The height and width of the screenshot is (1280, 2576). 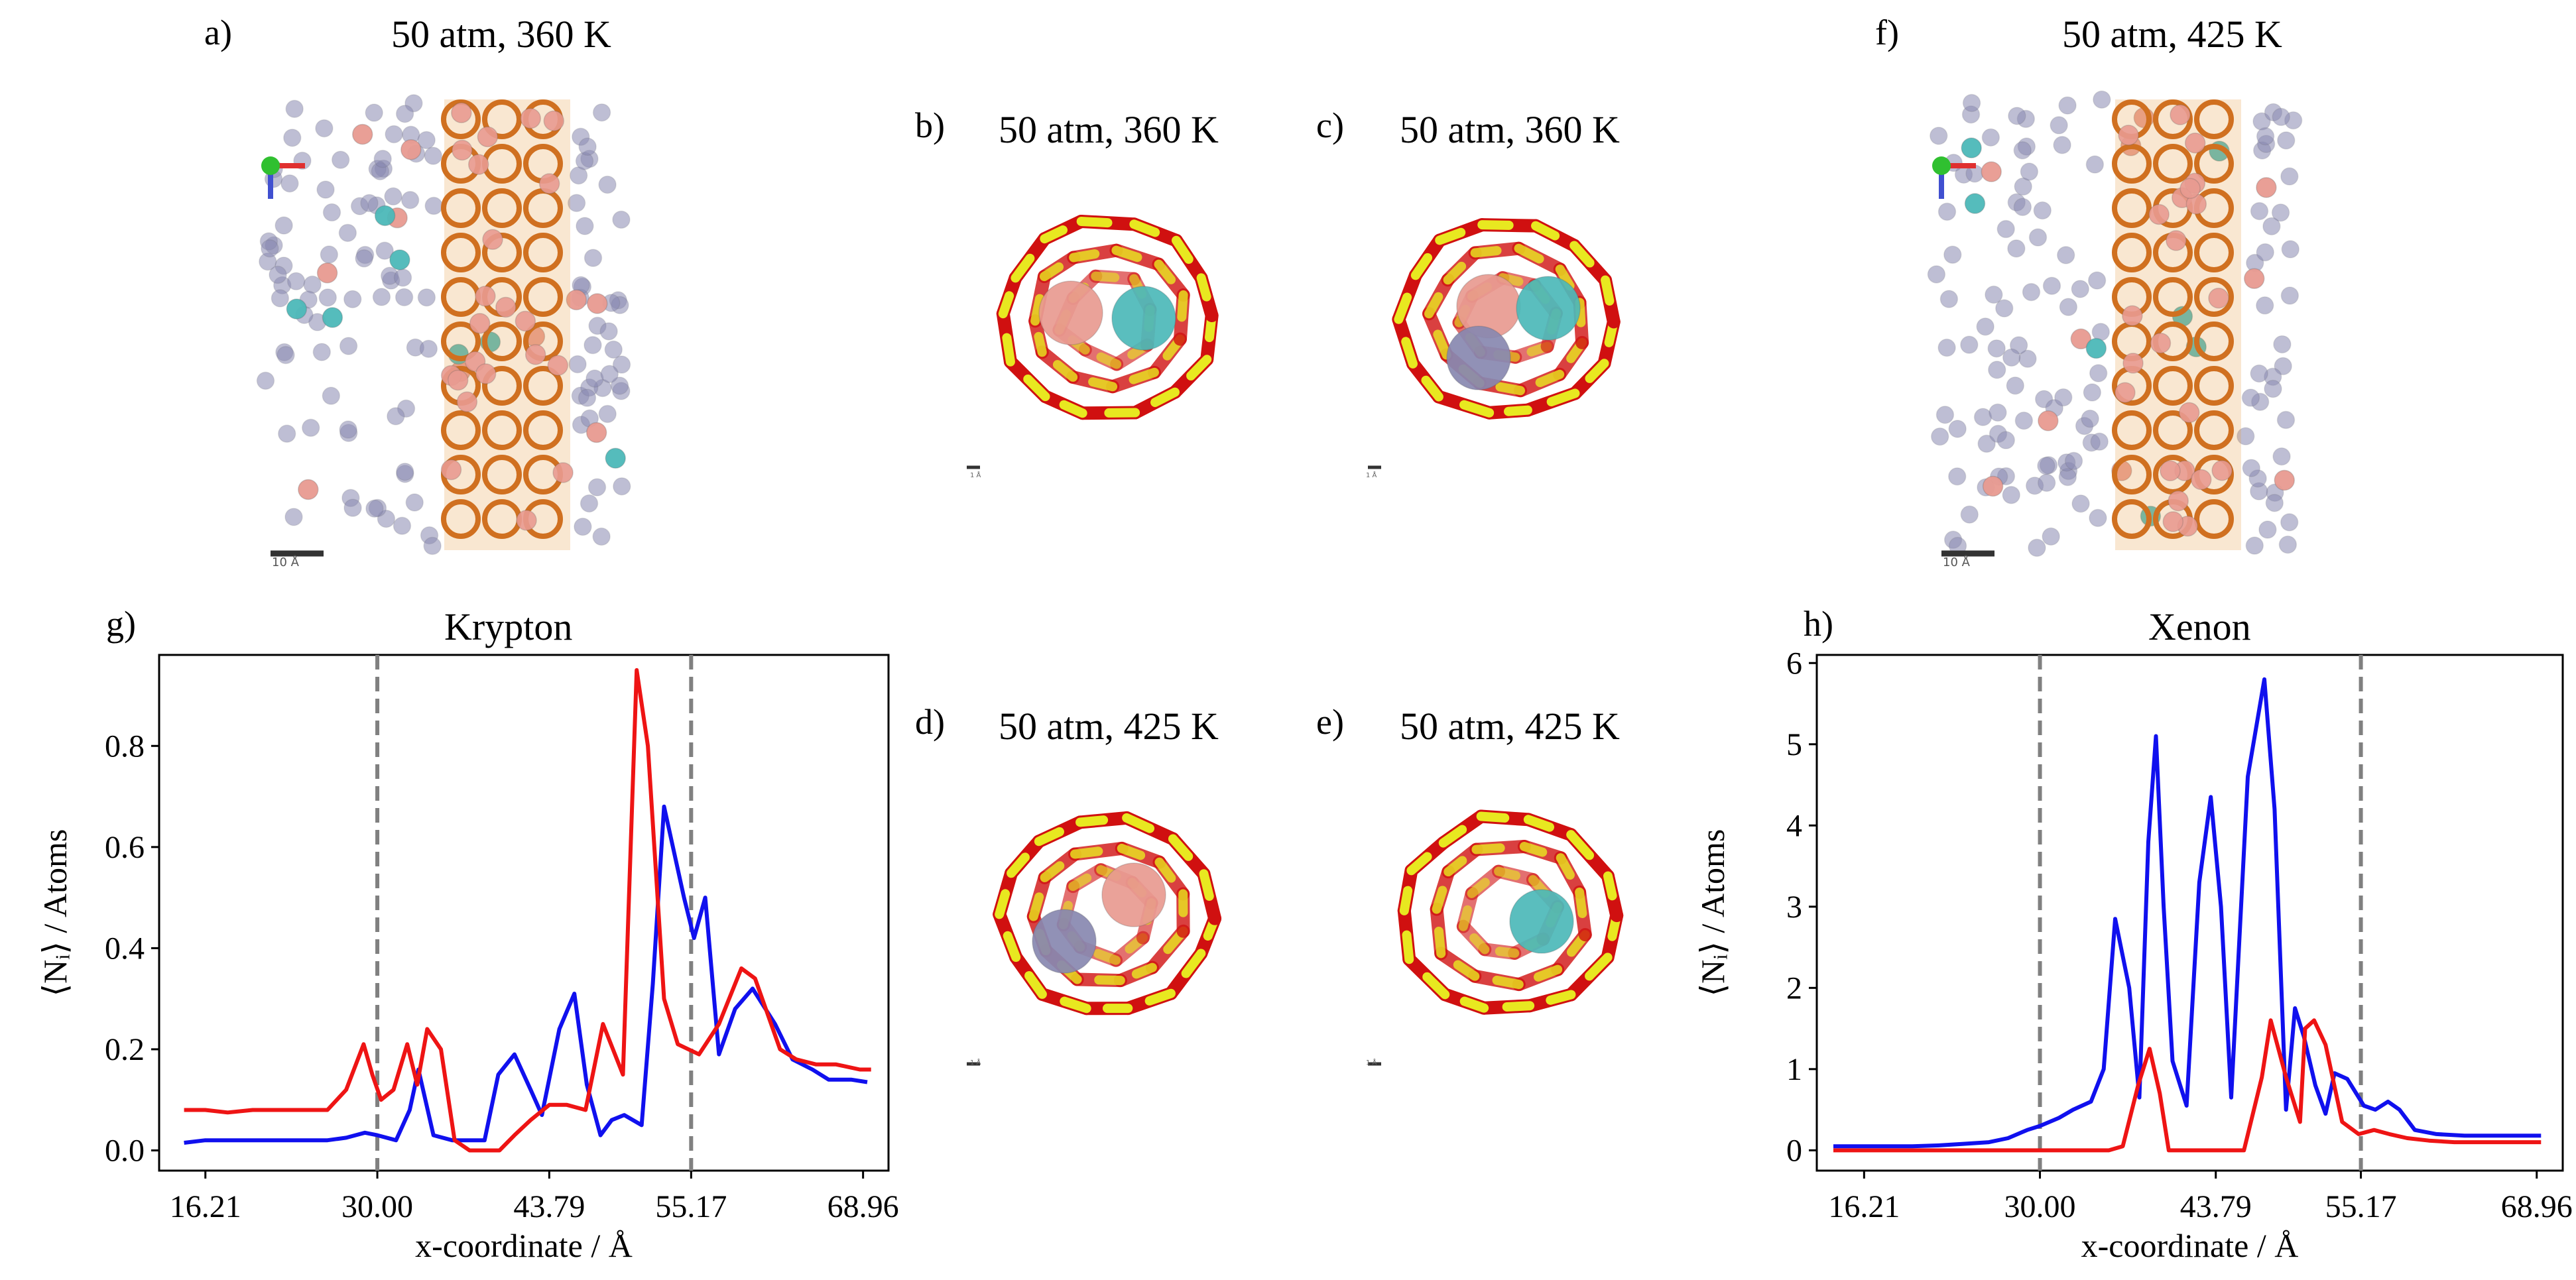 What do you see at coordinates (497, 291) in the screenshot?
I see `panel-a: a) 50 atm, 360 K 10 Å` at bounding box center [497, 291].